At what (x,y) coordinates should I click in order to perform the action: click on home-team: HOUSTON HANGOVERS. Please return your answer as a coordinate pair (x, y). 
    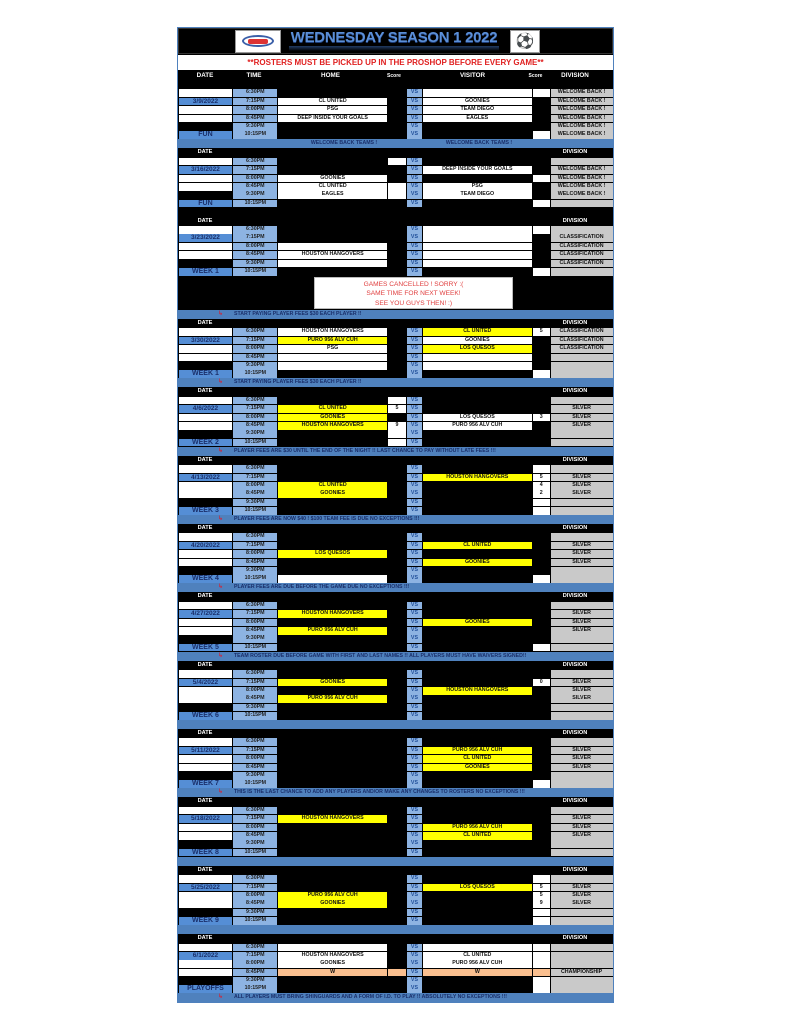
    Looking at the image, I should click on (333, 614).